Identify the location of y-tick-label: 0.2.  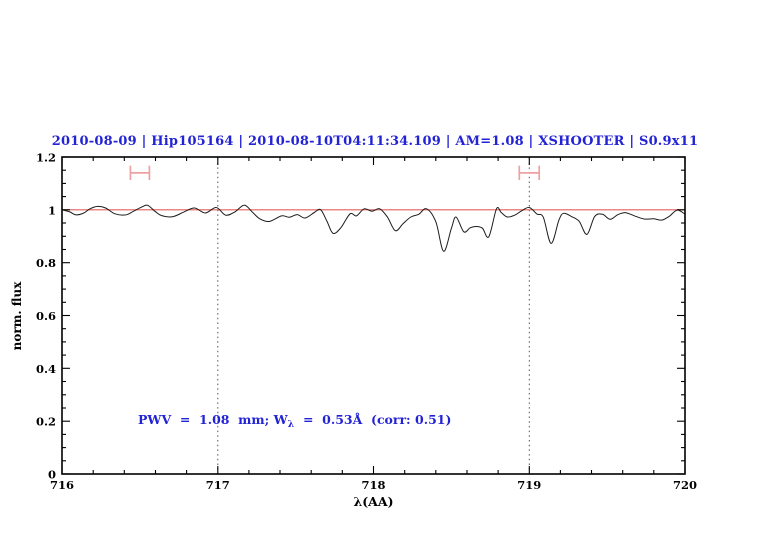
(46, 422).